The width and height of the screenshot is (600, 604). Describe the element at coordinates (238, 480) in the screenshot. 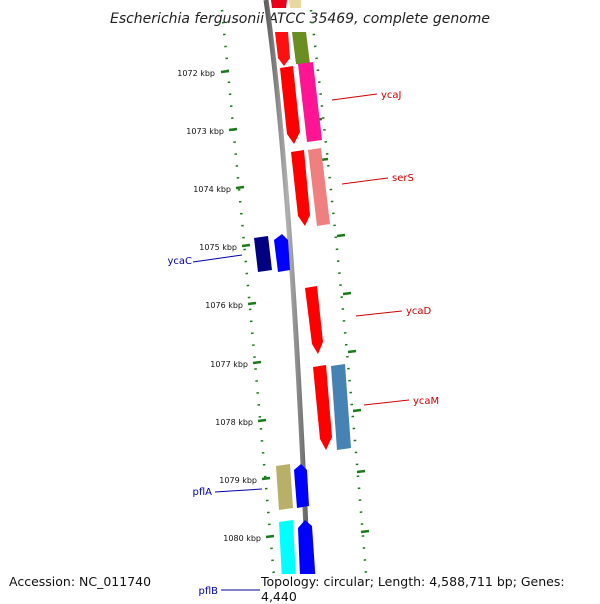

I see `tick-label: 1079 kbp` at that location.